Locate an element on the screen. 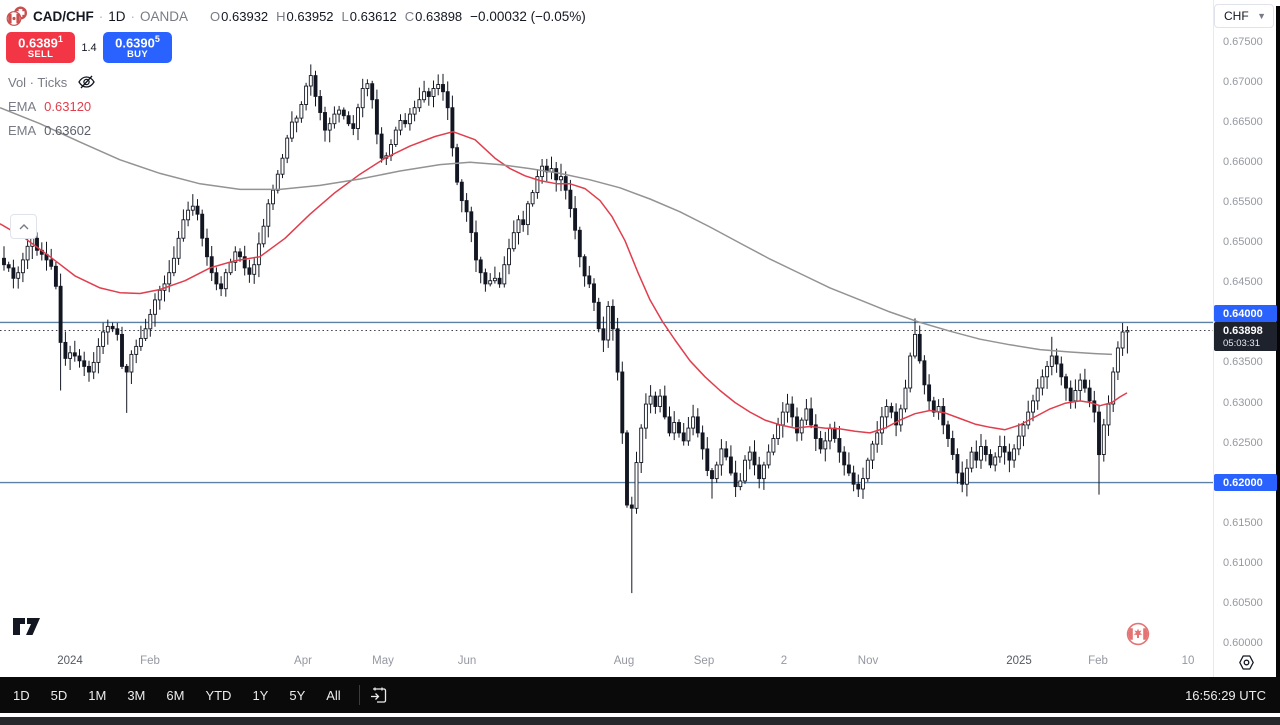  ohlc-key: O is located at coordinates (215, 16).